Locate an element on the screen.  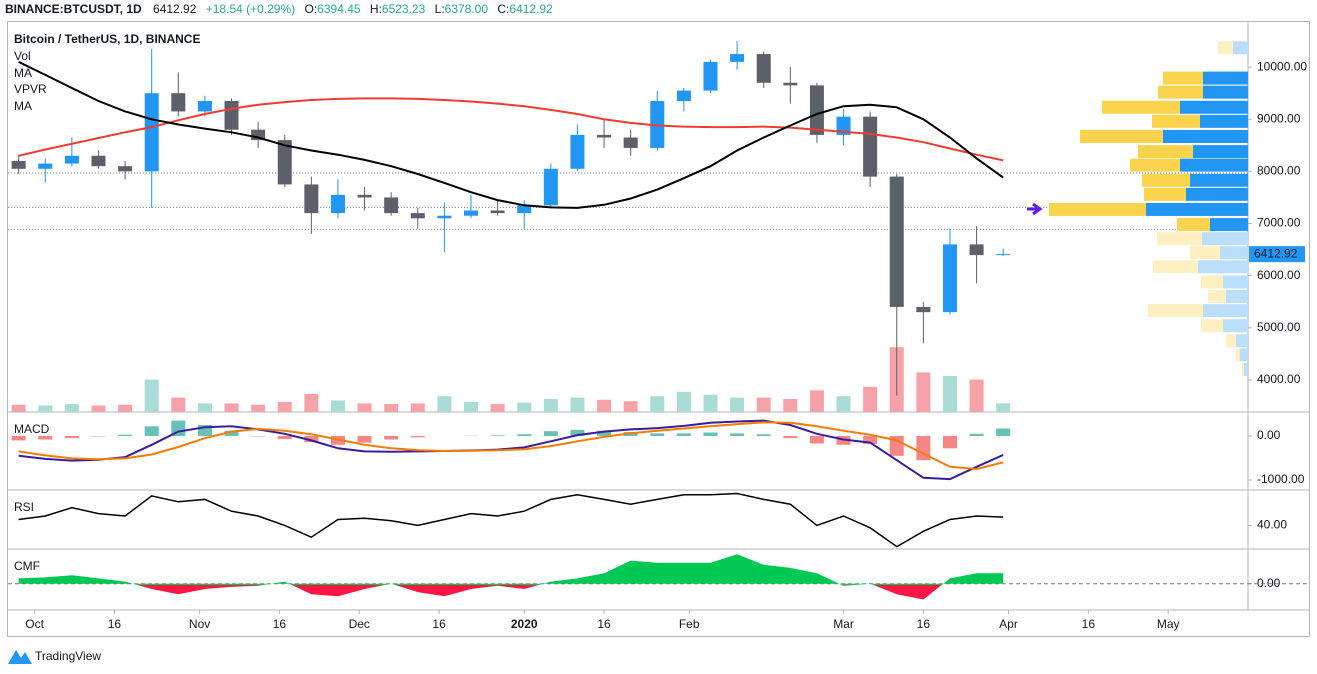
y-tick-label: 0.00 is located at coordinates (1269, 435).